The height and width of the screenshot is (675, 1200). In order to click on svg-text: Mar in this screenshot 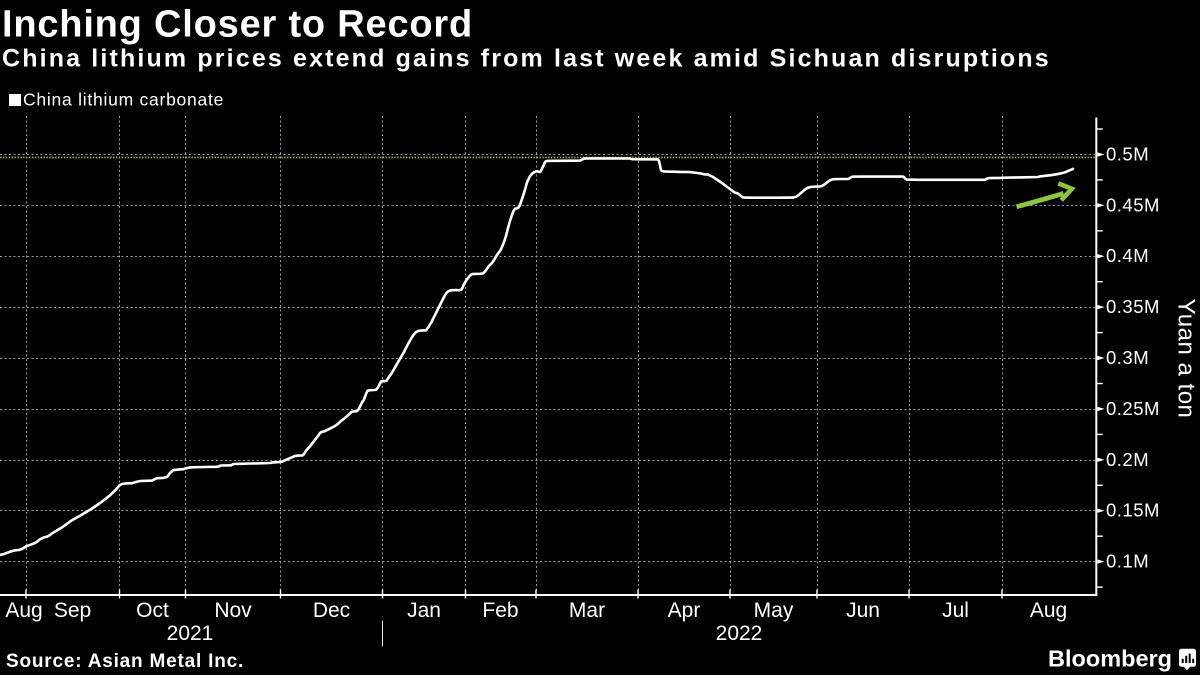, I will do `click(587, 610)`.